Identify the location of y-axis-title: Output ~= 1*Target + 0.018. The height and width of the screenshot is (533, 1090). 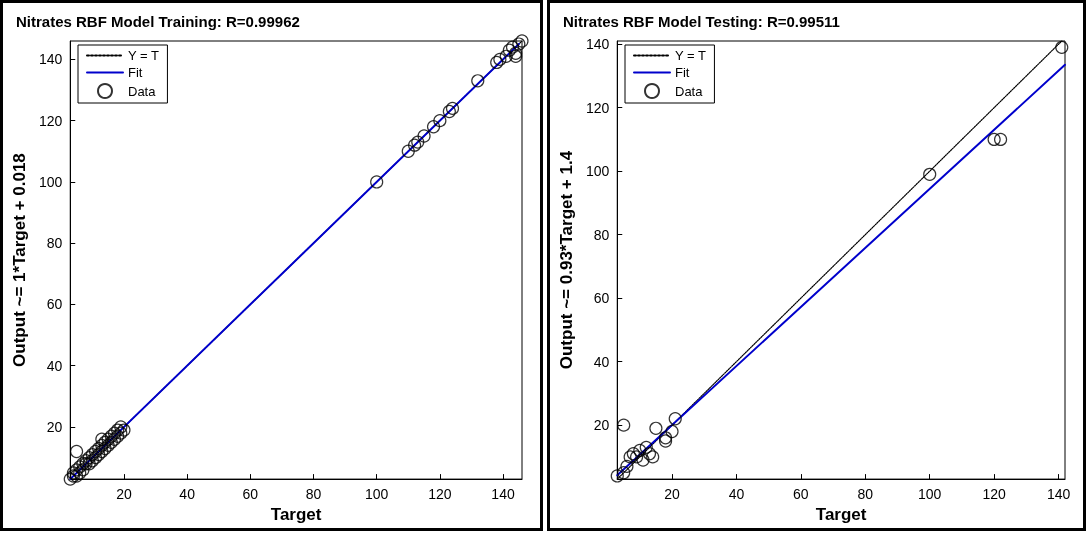
(19, 260).